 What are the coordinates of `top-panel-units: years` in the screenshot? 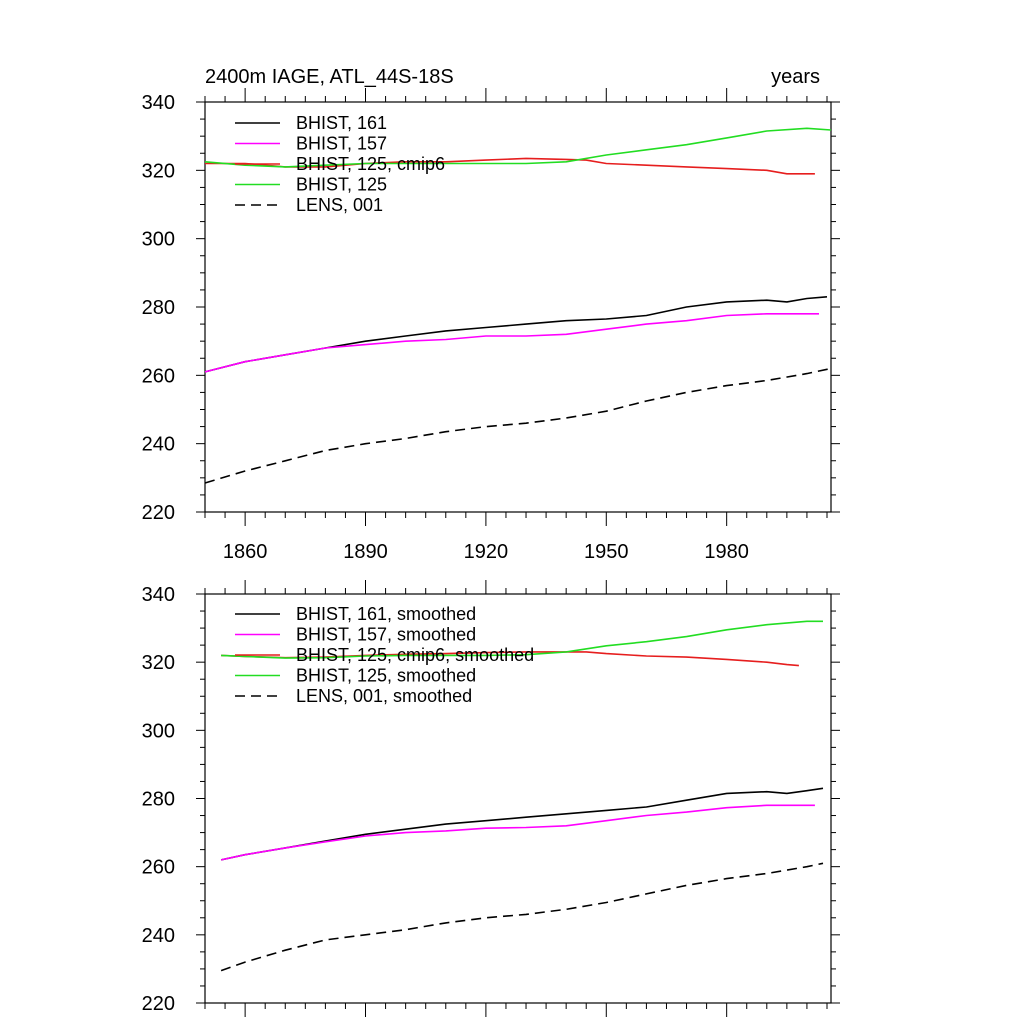 It's located at (795, 77).